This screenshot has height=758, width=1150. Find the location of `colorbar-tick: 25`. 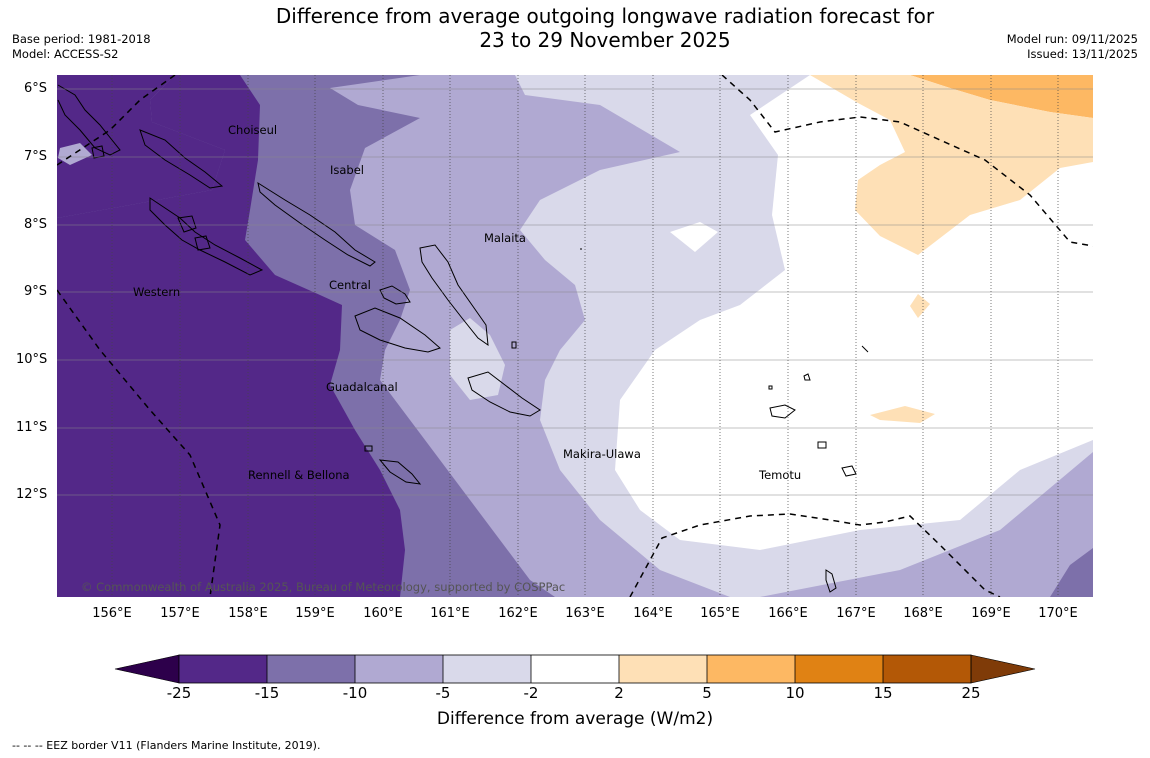

colorbar-tick: 25 is located at coordinates (971, 693).